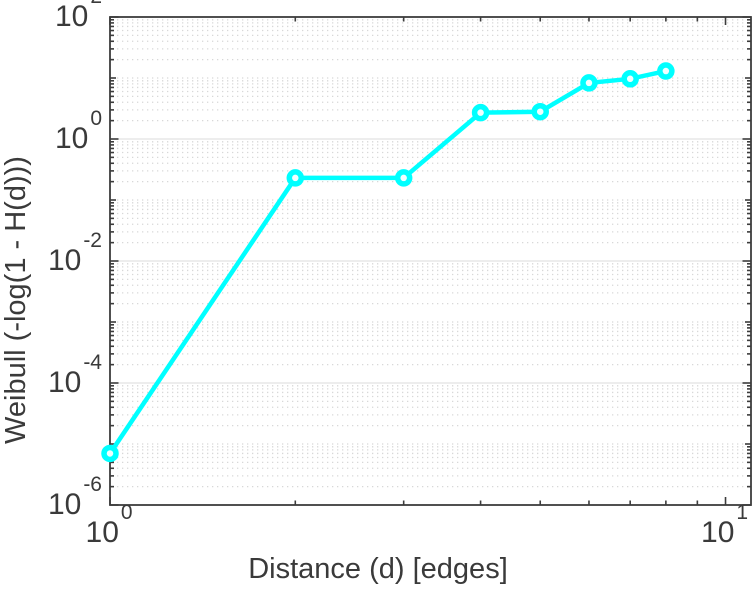 Image resolution: width=756 pixels, height=600 pixels. Describe the element at coordinates (78, 131) in the screenshot. I see `y-tick-label: 10⁰` at that location.